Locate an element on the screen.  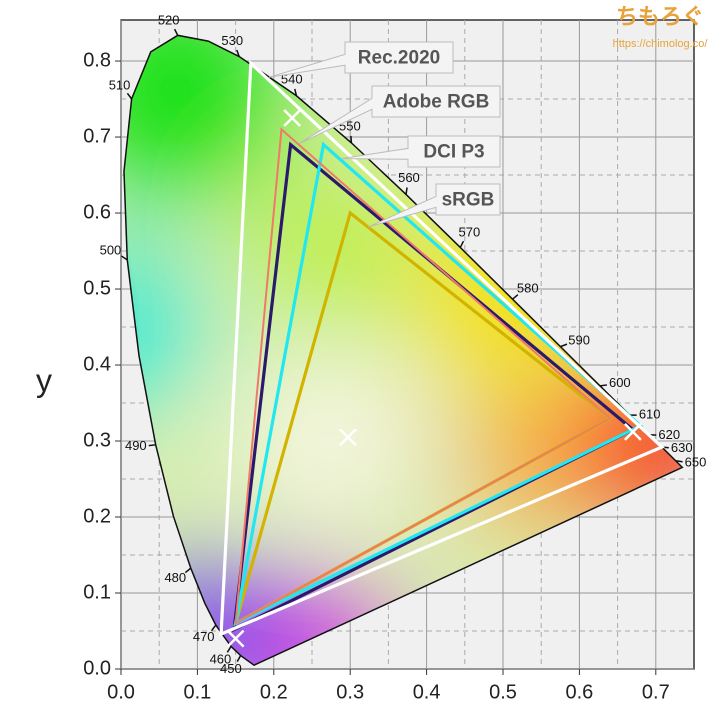
x-tick-label: 0.6 is located at coordinates (579, 692).